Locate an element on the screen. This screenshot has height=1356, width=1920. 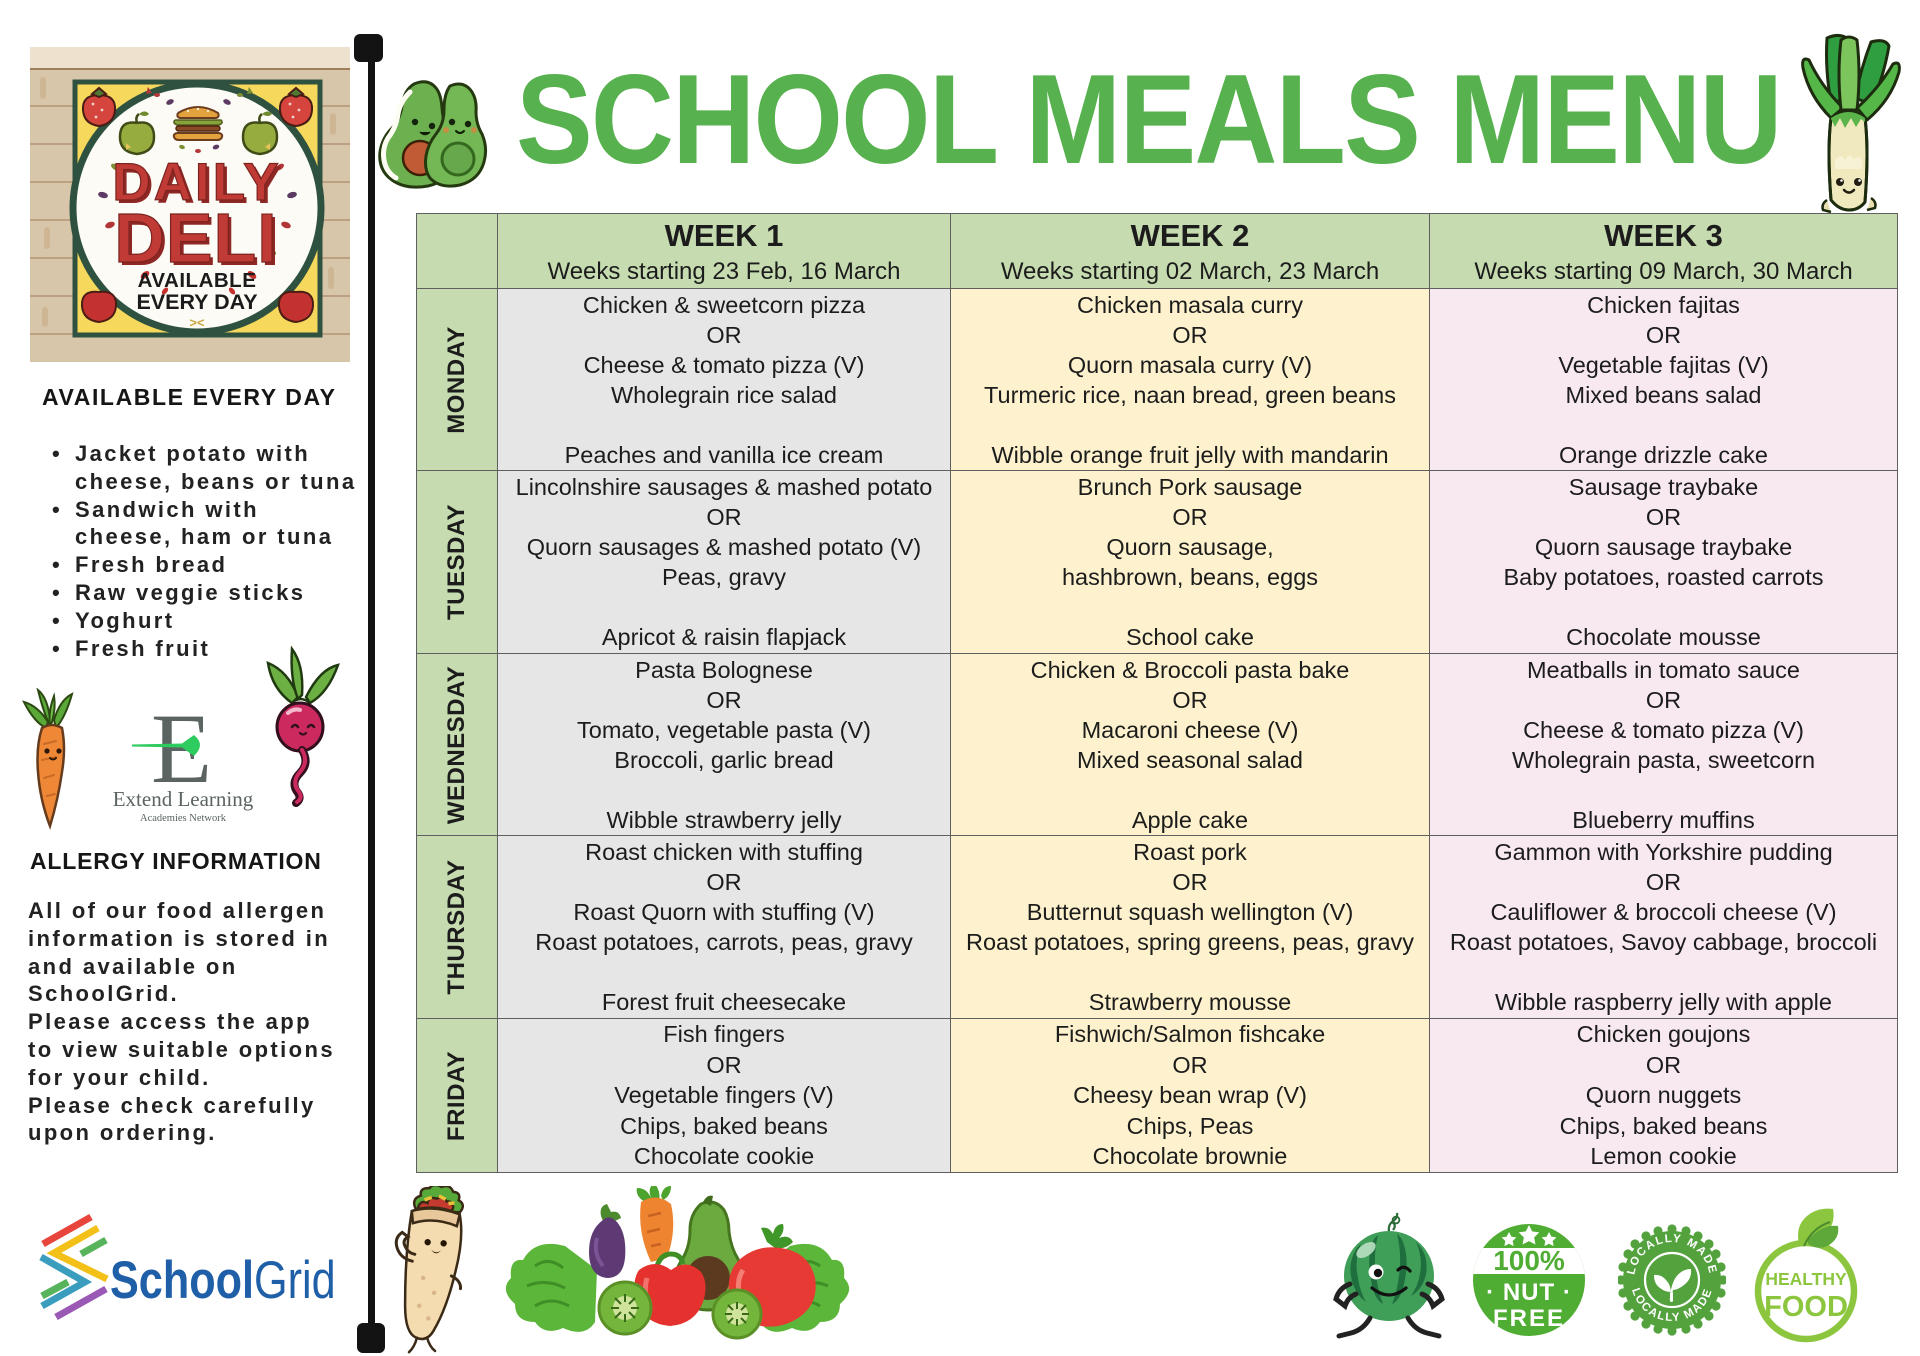
svg-text: HEALTHY is located at coordinates (1806, 1279).